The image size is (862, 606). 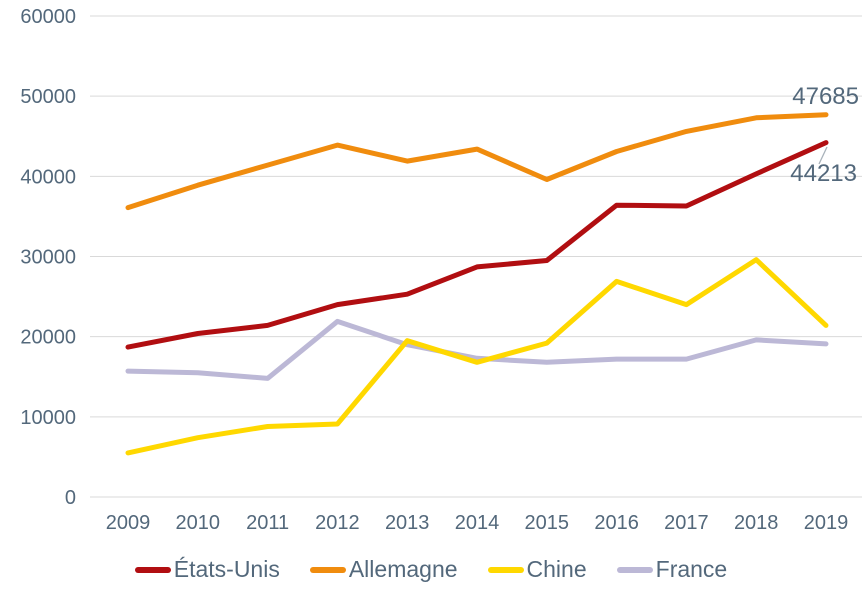 I want to click on x-axis-tick-label: 2018, so click(x=756, y=523).